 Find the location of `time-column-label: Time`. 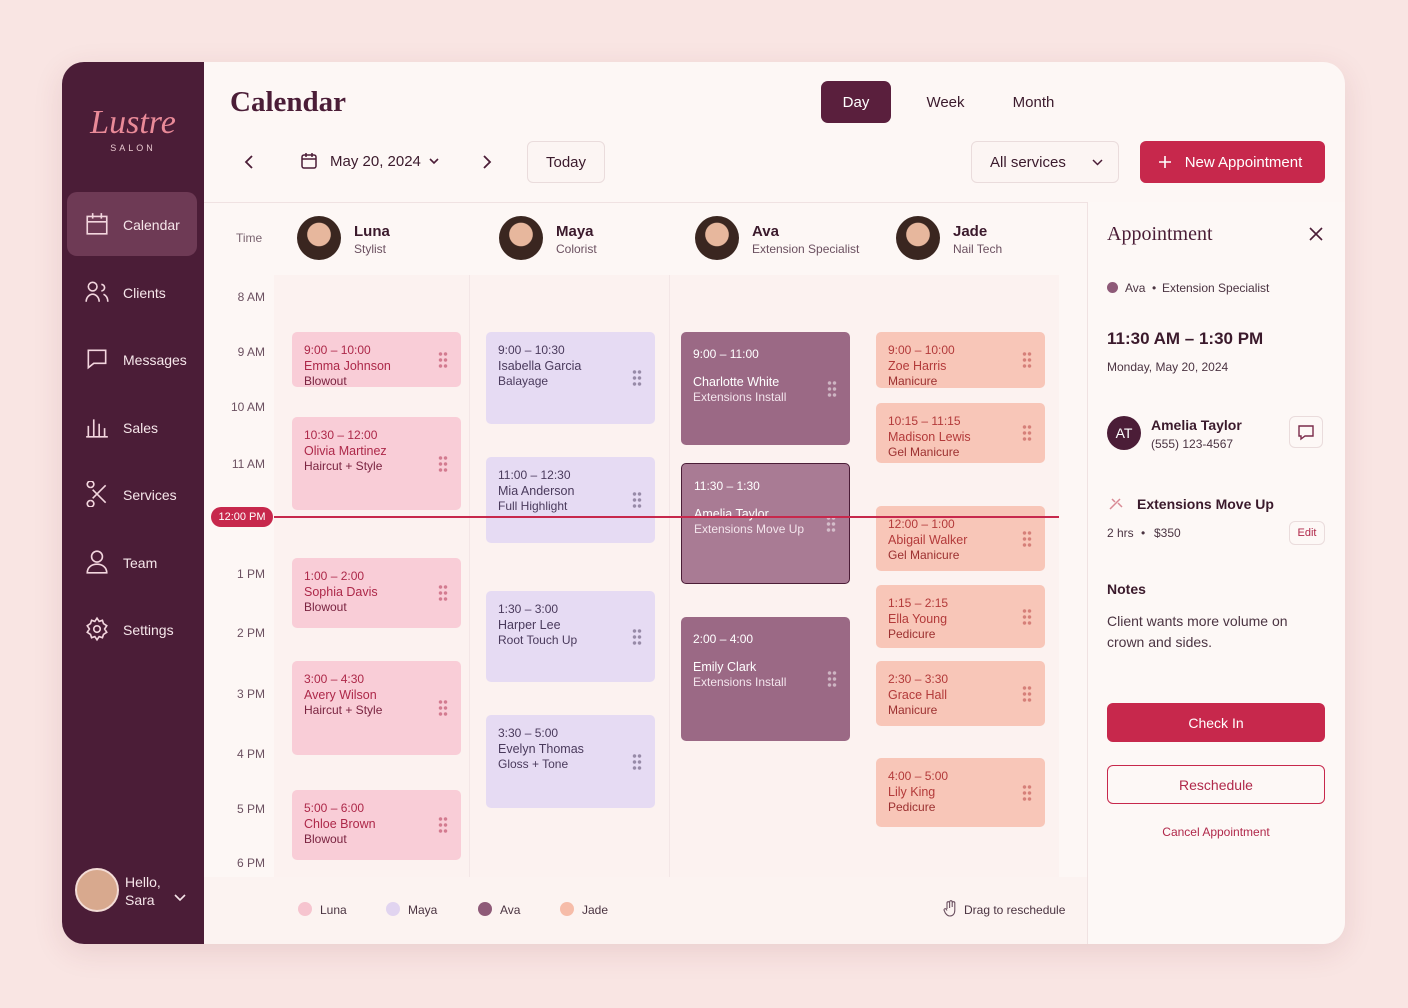

time-column-label: Time is located at coordinates (249, 238).